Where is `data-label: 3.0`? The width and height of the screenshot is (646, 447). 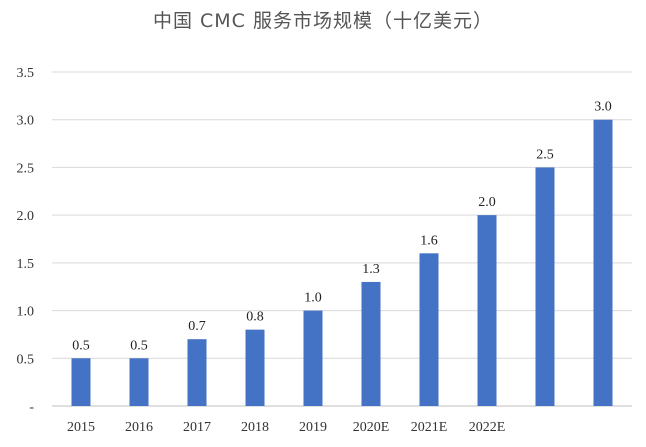
data-label: 3.0 is located at coordinates (603, 107).